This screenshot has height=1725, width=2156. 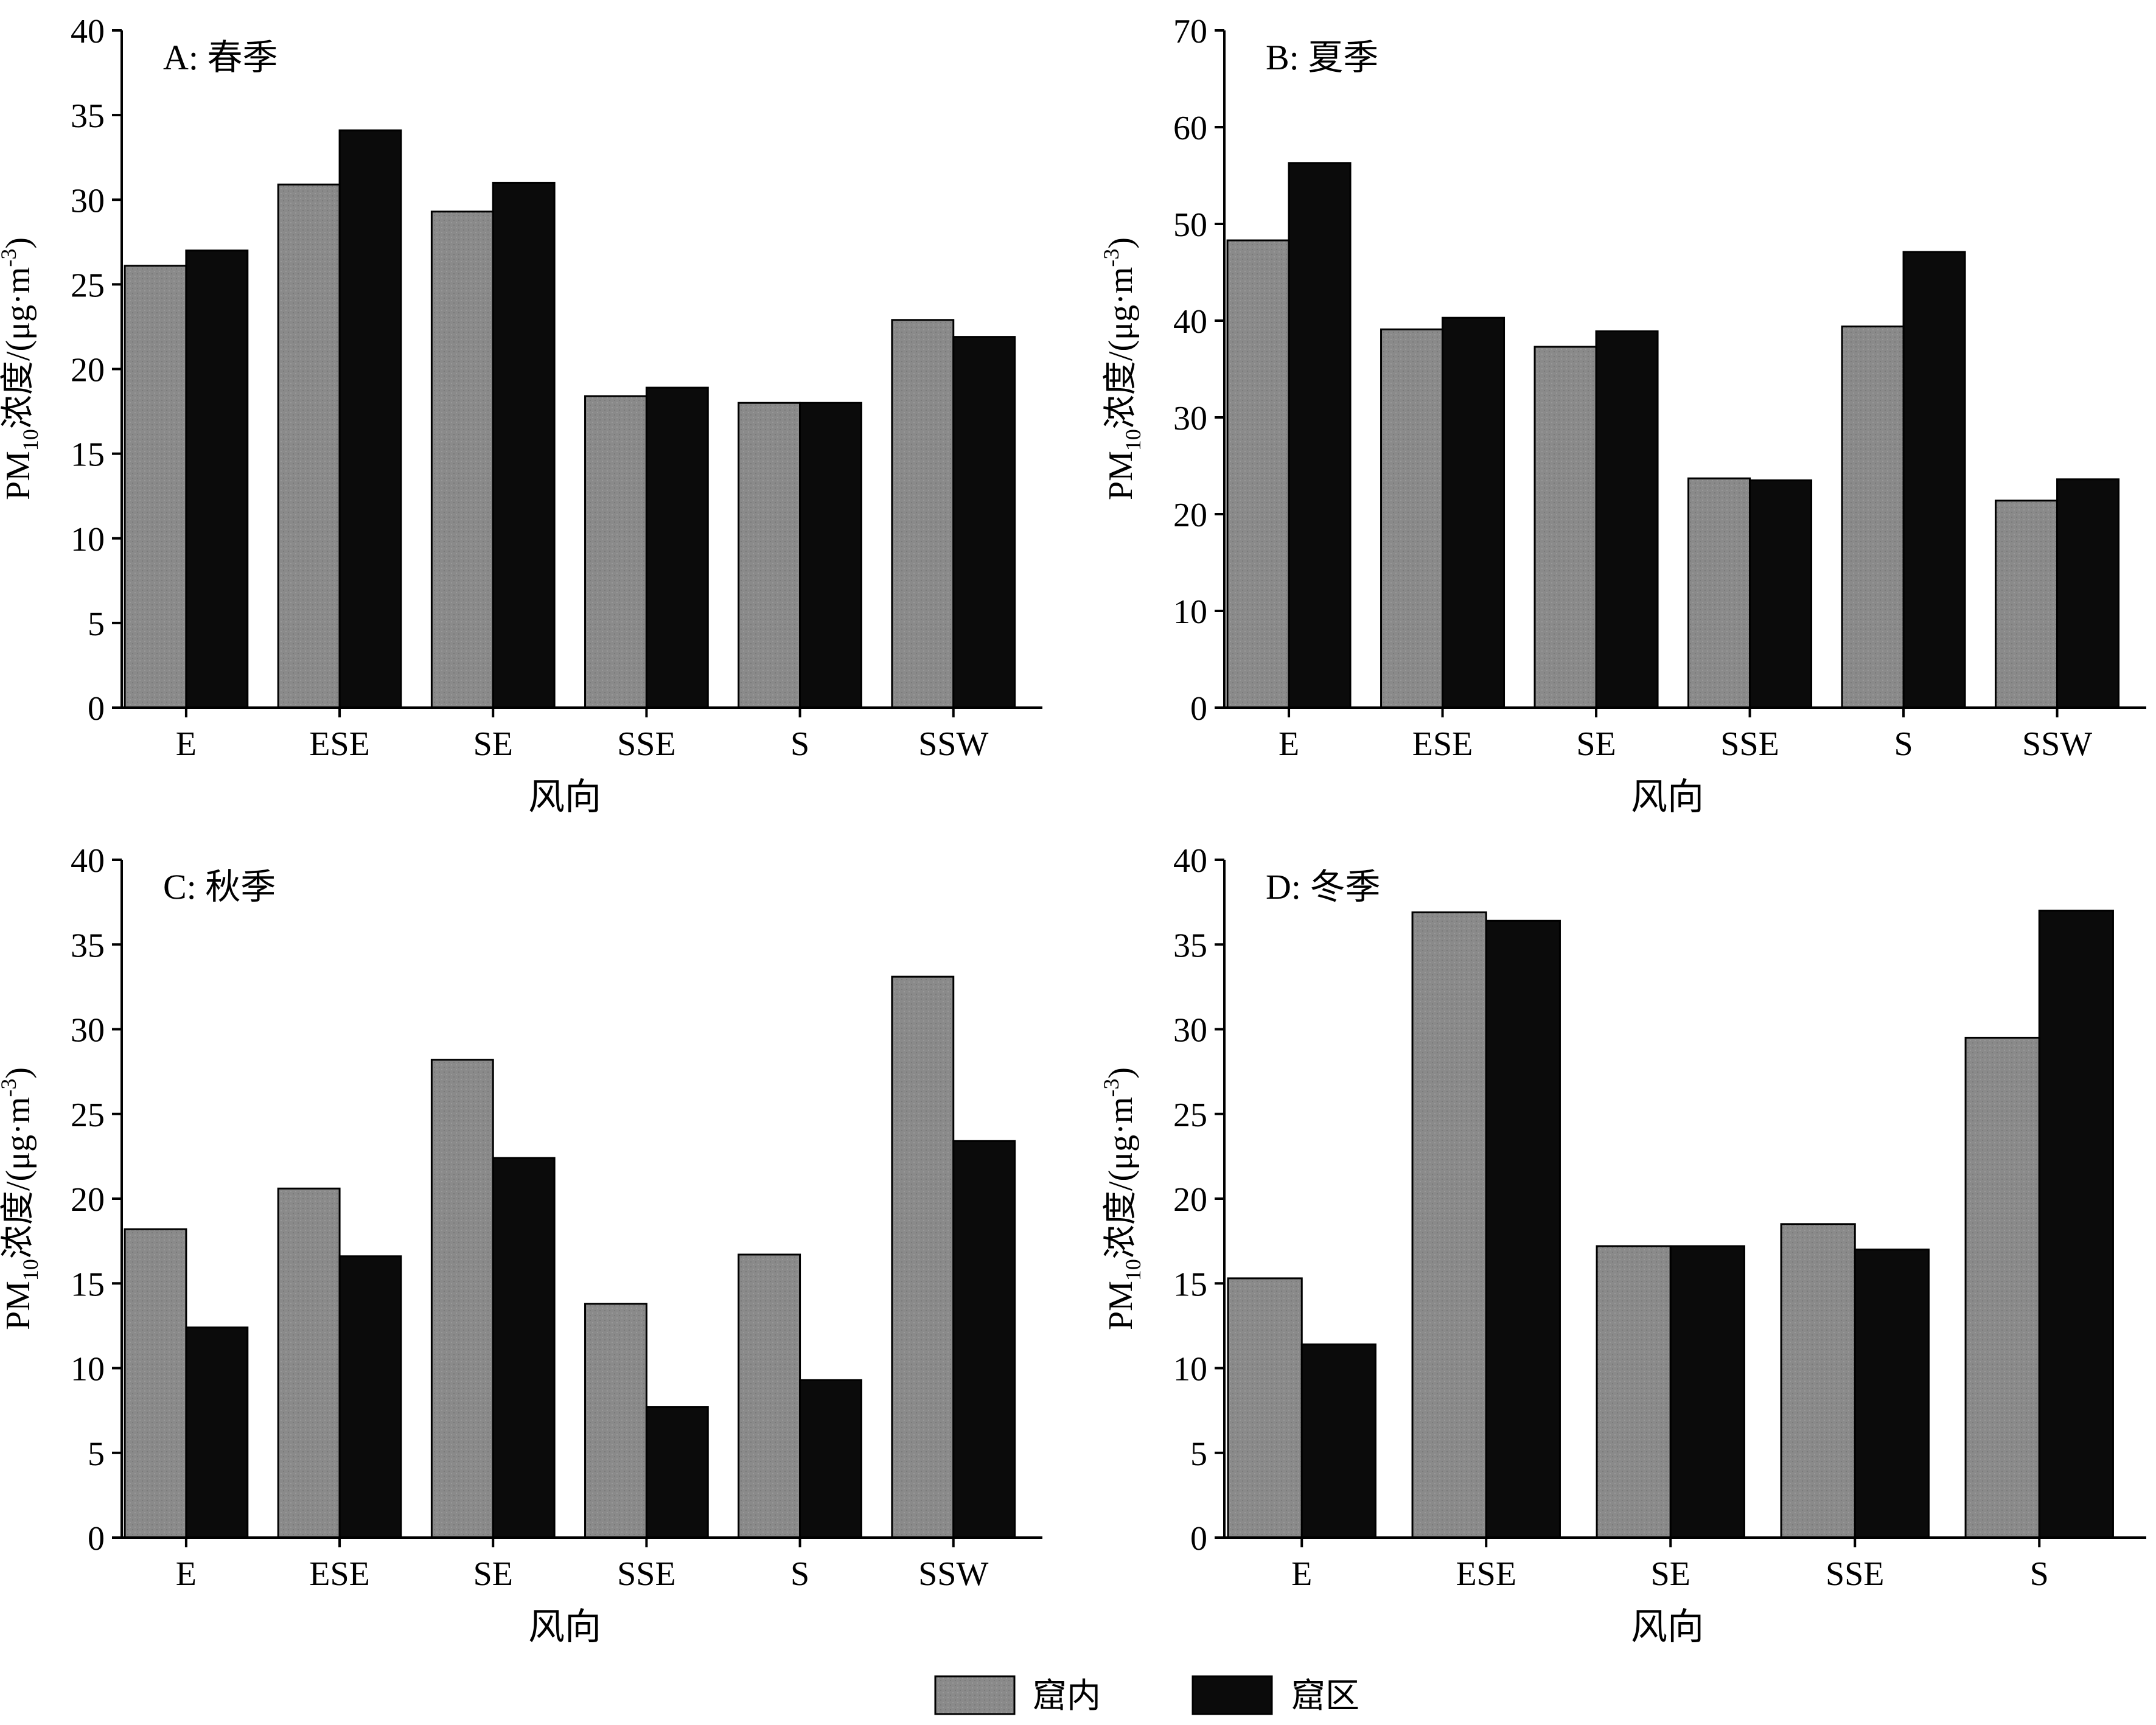 What do you see at coordinates (1325, 1697) in the screenshot?
I see `legend-label-area: 窟区` at bounding box center [1325, 1697].